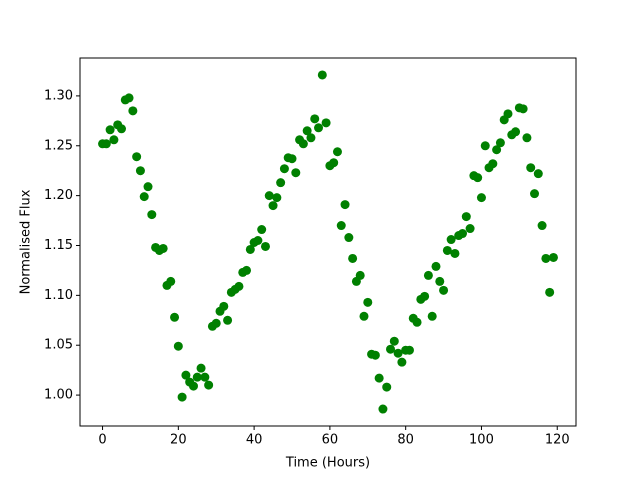 This screenshot has width=640, height=480. Describe the element at coordinates (330, 440) in the screenshot. I see `x-tick-label: 60` at that location.